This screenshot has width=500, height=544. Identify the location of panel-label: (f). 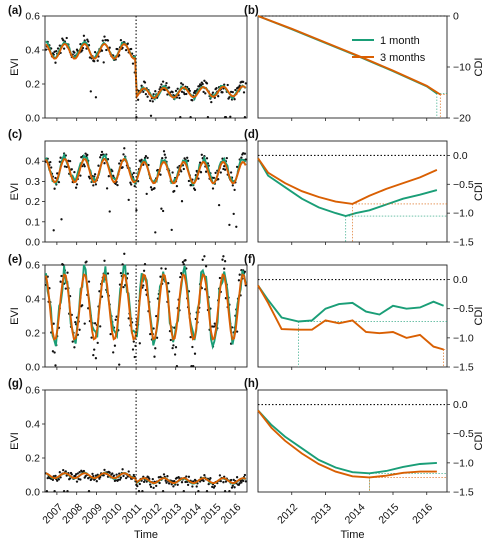
(250, 260).